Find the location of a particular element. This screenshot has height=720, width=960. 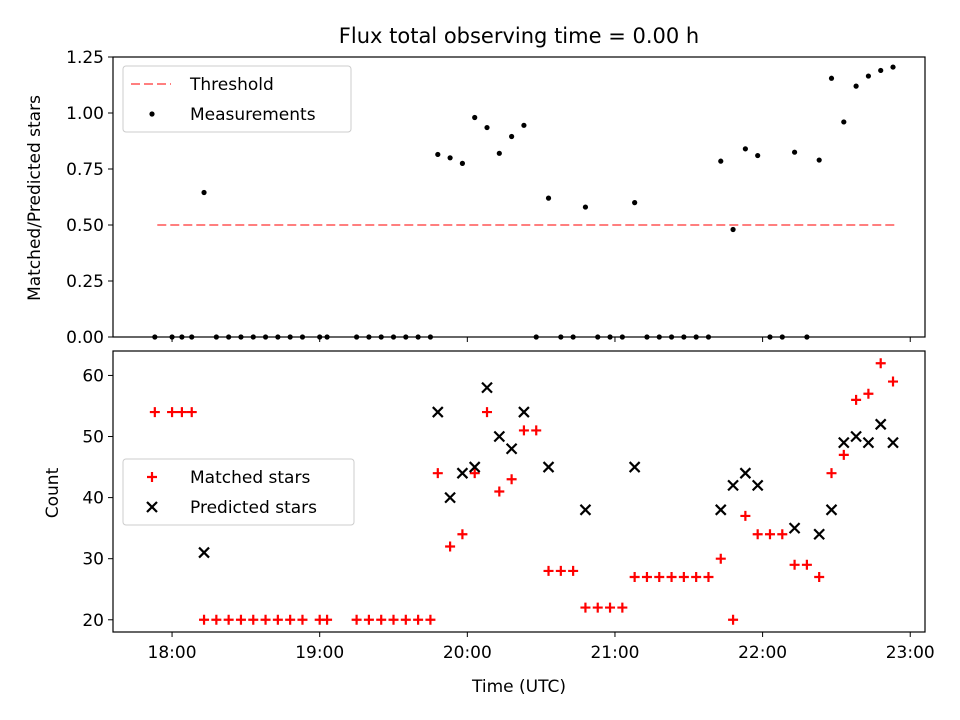

y-tick-label: 0.25 is located at coordinates (85, 282).